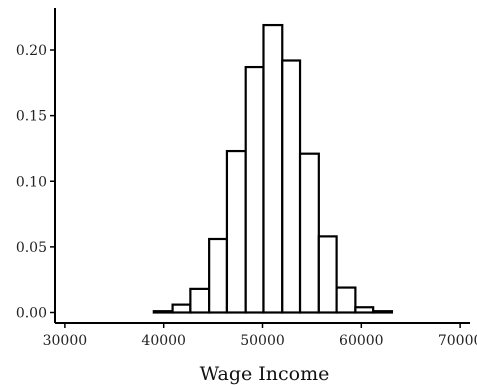 Image resolution: width=477 pixels, height=385 pixels. What do you see at coordinates (457, 341) in the screenshot?
I see `x-tick-label: 70000` at bounding box center [457, 341].